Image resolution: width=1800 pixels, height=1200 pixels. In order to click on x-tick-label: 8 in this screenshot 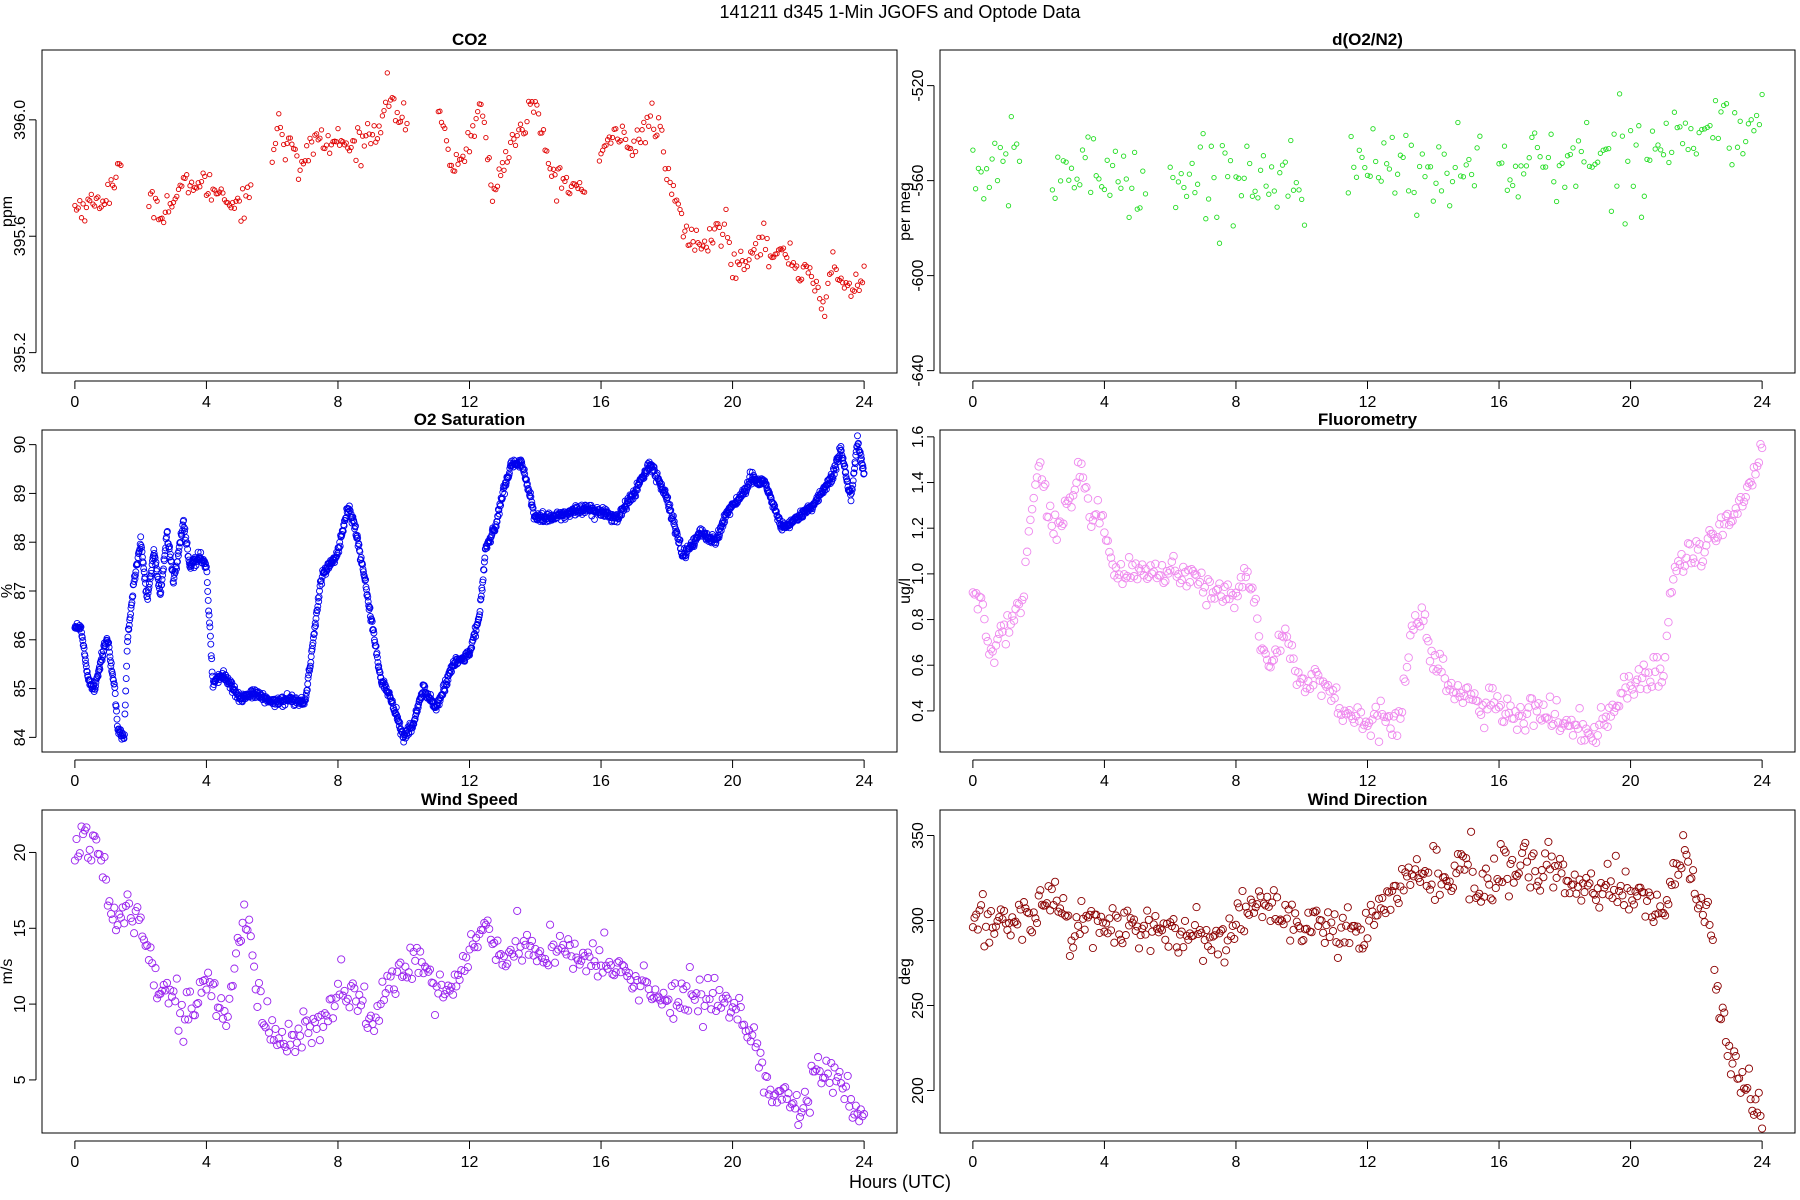, I will do `click(338, 402)`.